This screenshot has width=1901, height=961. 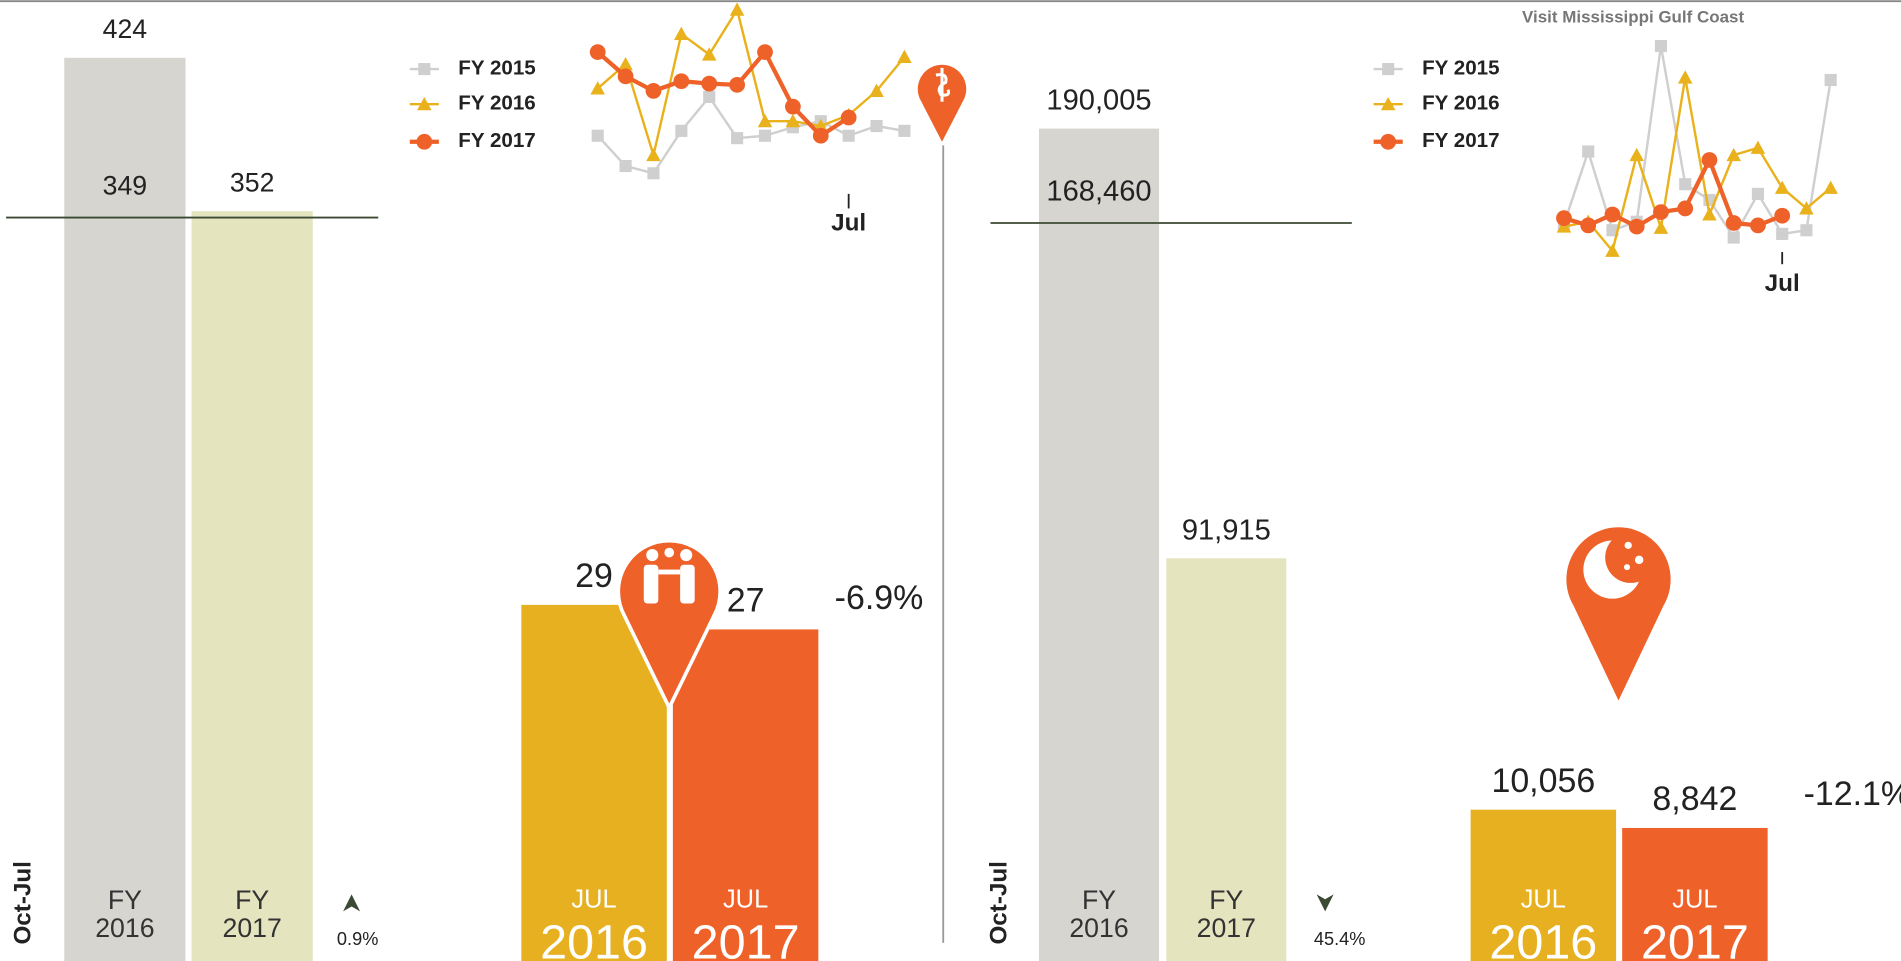 What do you see at coordinates (942, 103) in the screenshot?
I see `dollar-pin` at bounding box center [942, 103].